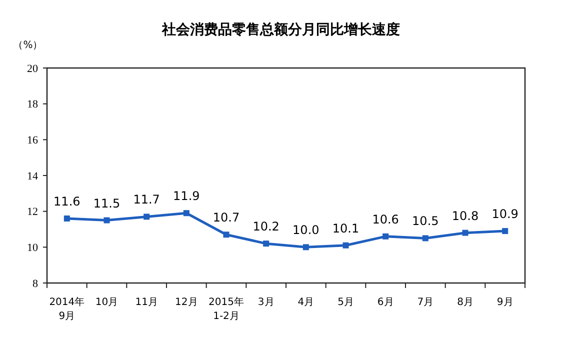 This screenshot has width=562, height=344. I want to click on x-tick-label: 5月, so click(346, 302).